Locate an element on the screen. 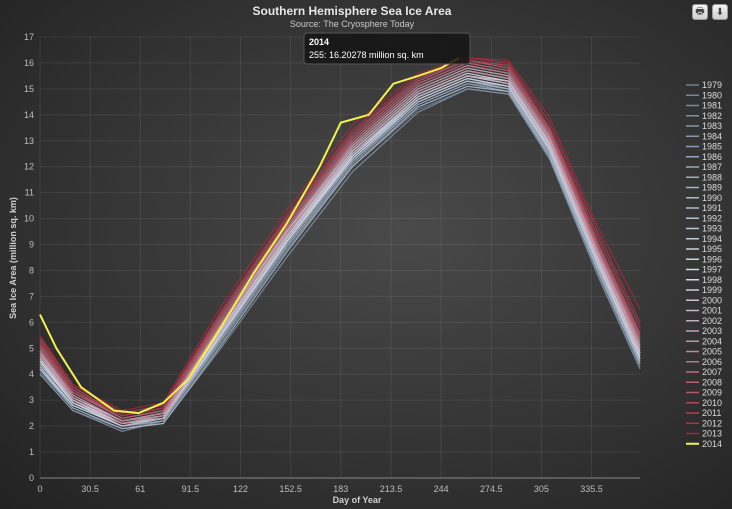 This screenshot has width=732, height=509. legend-item-2009: 2009 is located at coordinates (712, 393).